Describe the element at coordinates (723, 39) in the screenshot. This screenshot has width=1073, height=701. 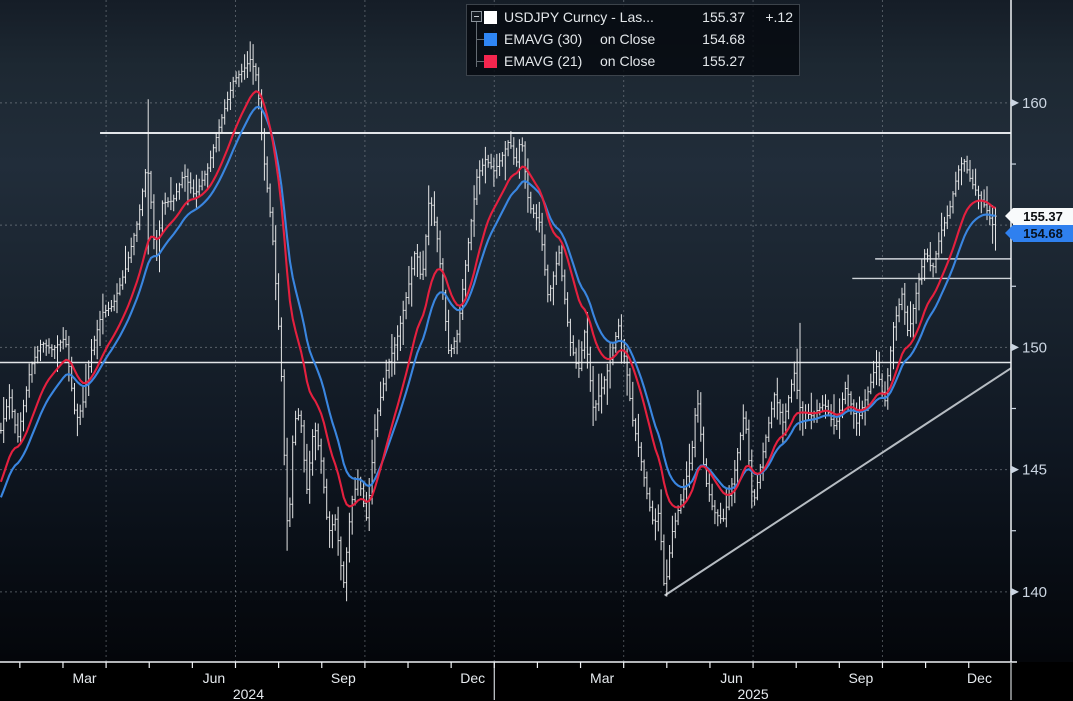
I see `legend-ema30-value: 154.68` at that location.